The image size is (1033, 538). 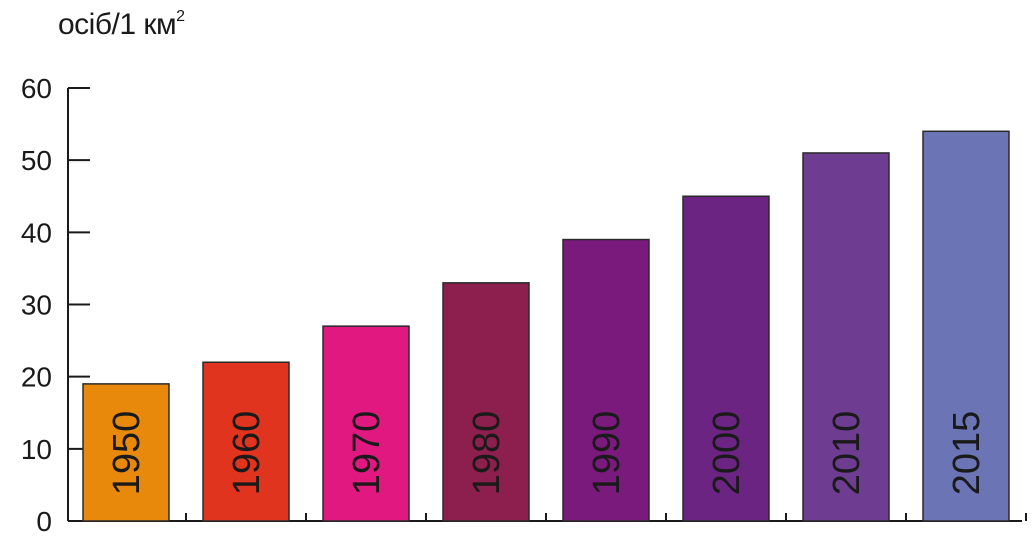 I want to click on bar-category-label: 2015, so click(x=967, y=453).